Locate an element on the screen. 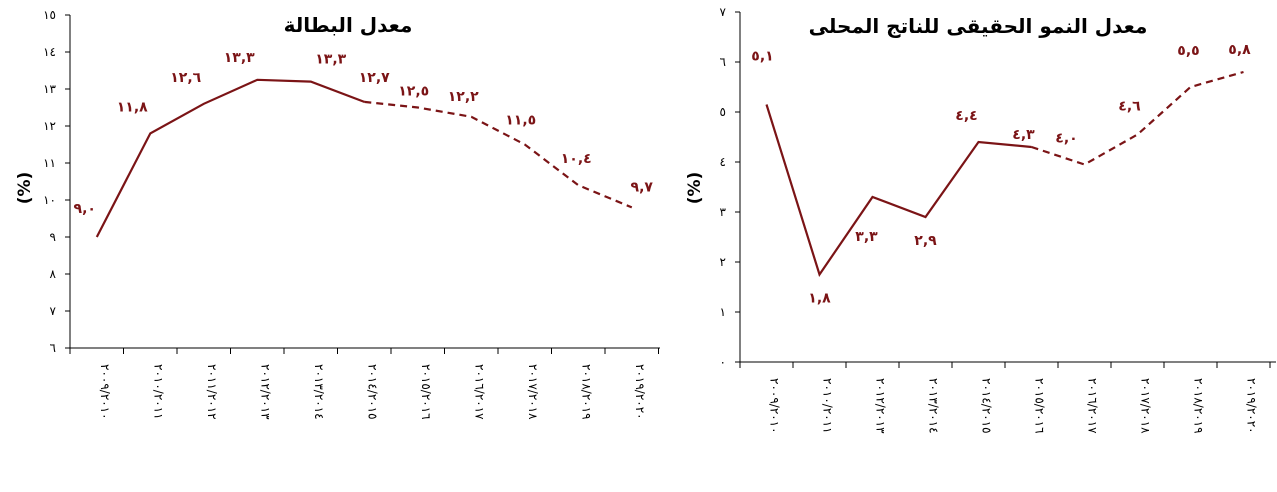 This screenshot has width=1277, height=492. y-tick-label: ٩ is located at coordinates (53, 237).